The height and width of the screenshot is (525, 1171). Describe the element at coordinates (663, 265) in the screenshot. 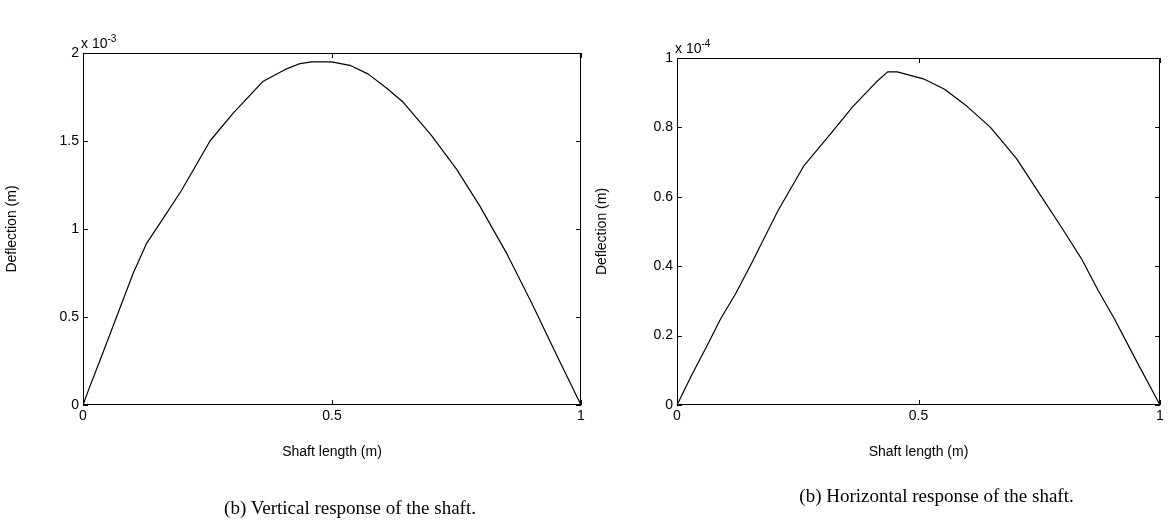

I see `y-tick-label: 0.4` at that location.